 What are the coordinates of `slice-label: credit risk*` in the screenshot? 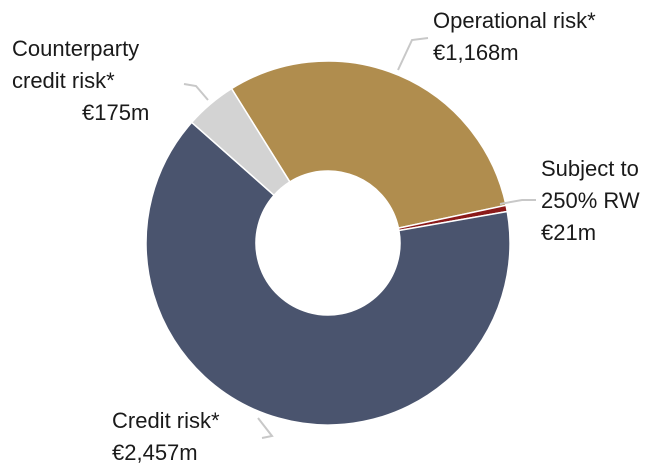 It's located at (63, 80).